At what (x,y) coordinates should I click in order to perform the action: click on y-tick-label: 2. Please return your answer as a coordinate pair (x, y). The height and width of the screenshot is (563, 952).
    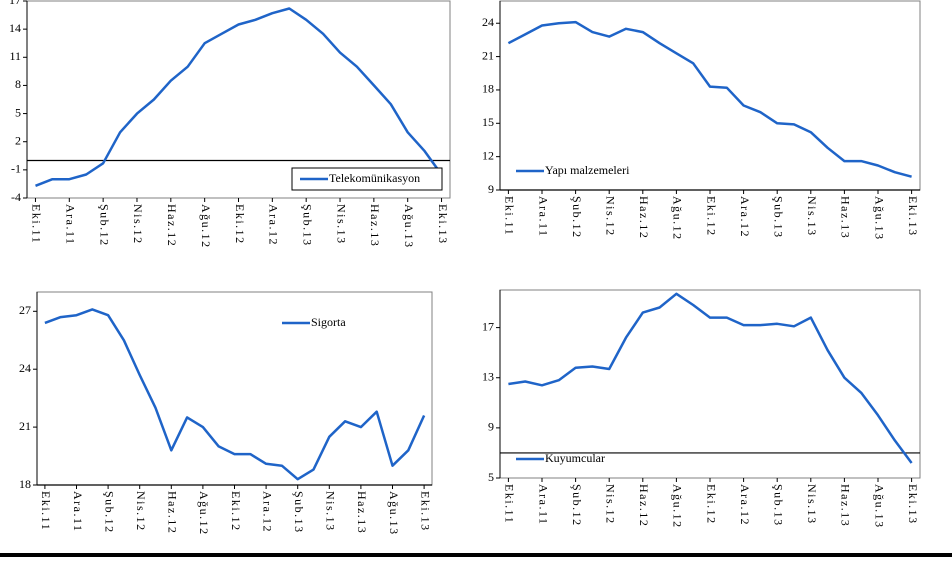
    Looking at the image, I should click on (18, 140).